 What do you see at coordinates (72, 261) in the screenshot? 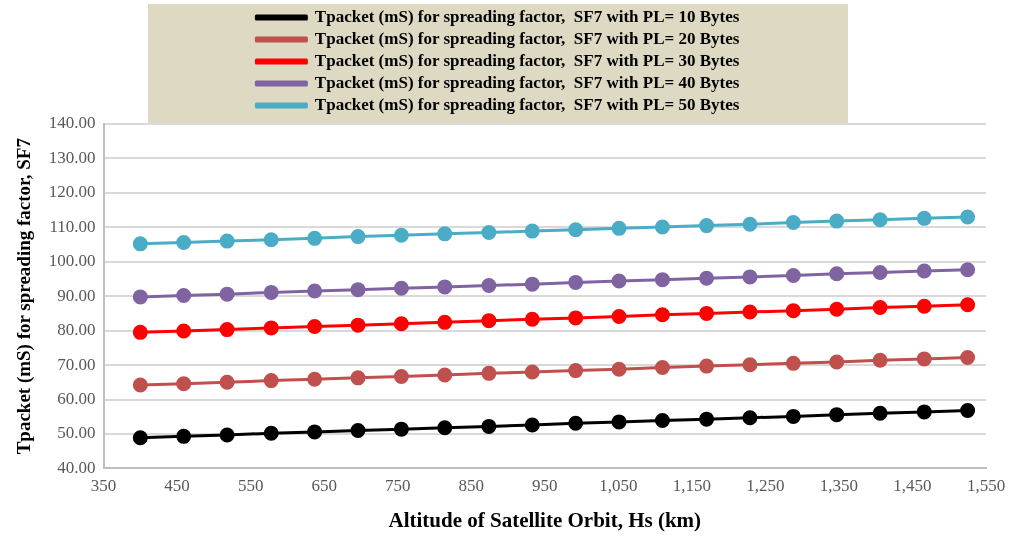
I see `y-tick-label: 100.00` at bounding box center [72, 261].